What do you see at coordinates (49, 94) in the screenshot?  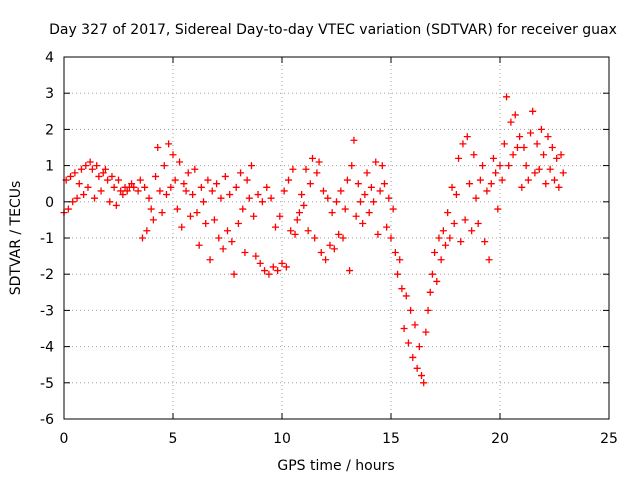 I see `y-tick-label: 3` at bounding box center [49, 94].